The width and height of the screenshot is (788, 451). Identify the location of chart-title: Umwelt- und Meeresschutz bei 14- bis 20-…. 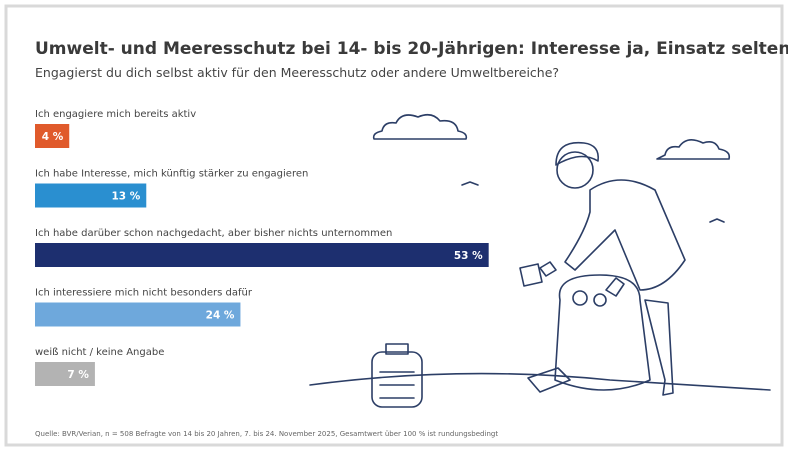
(411, 49).